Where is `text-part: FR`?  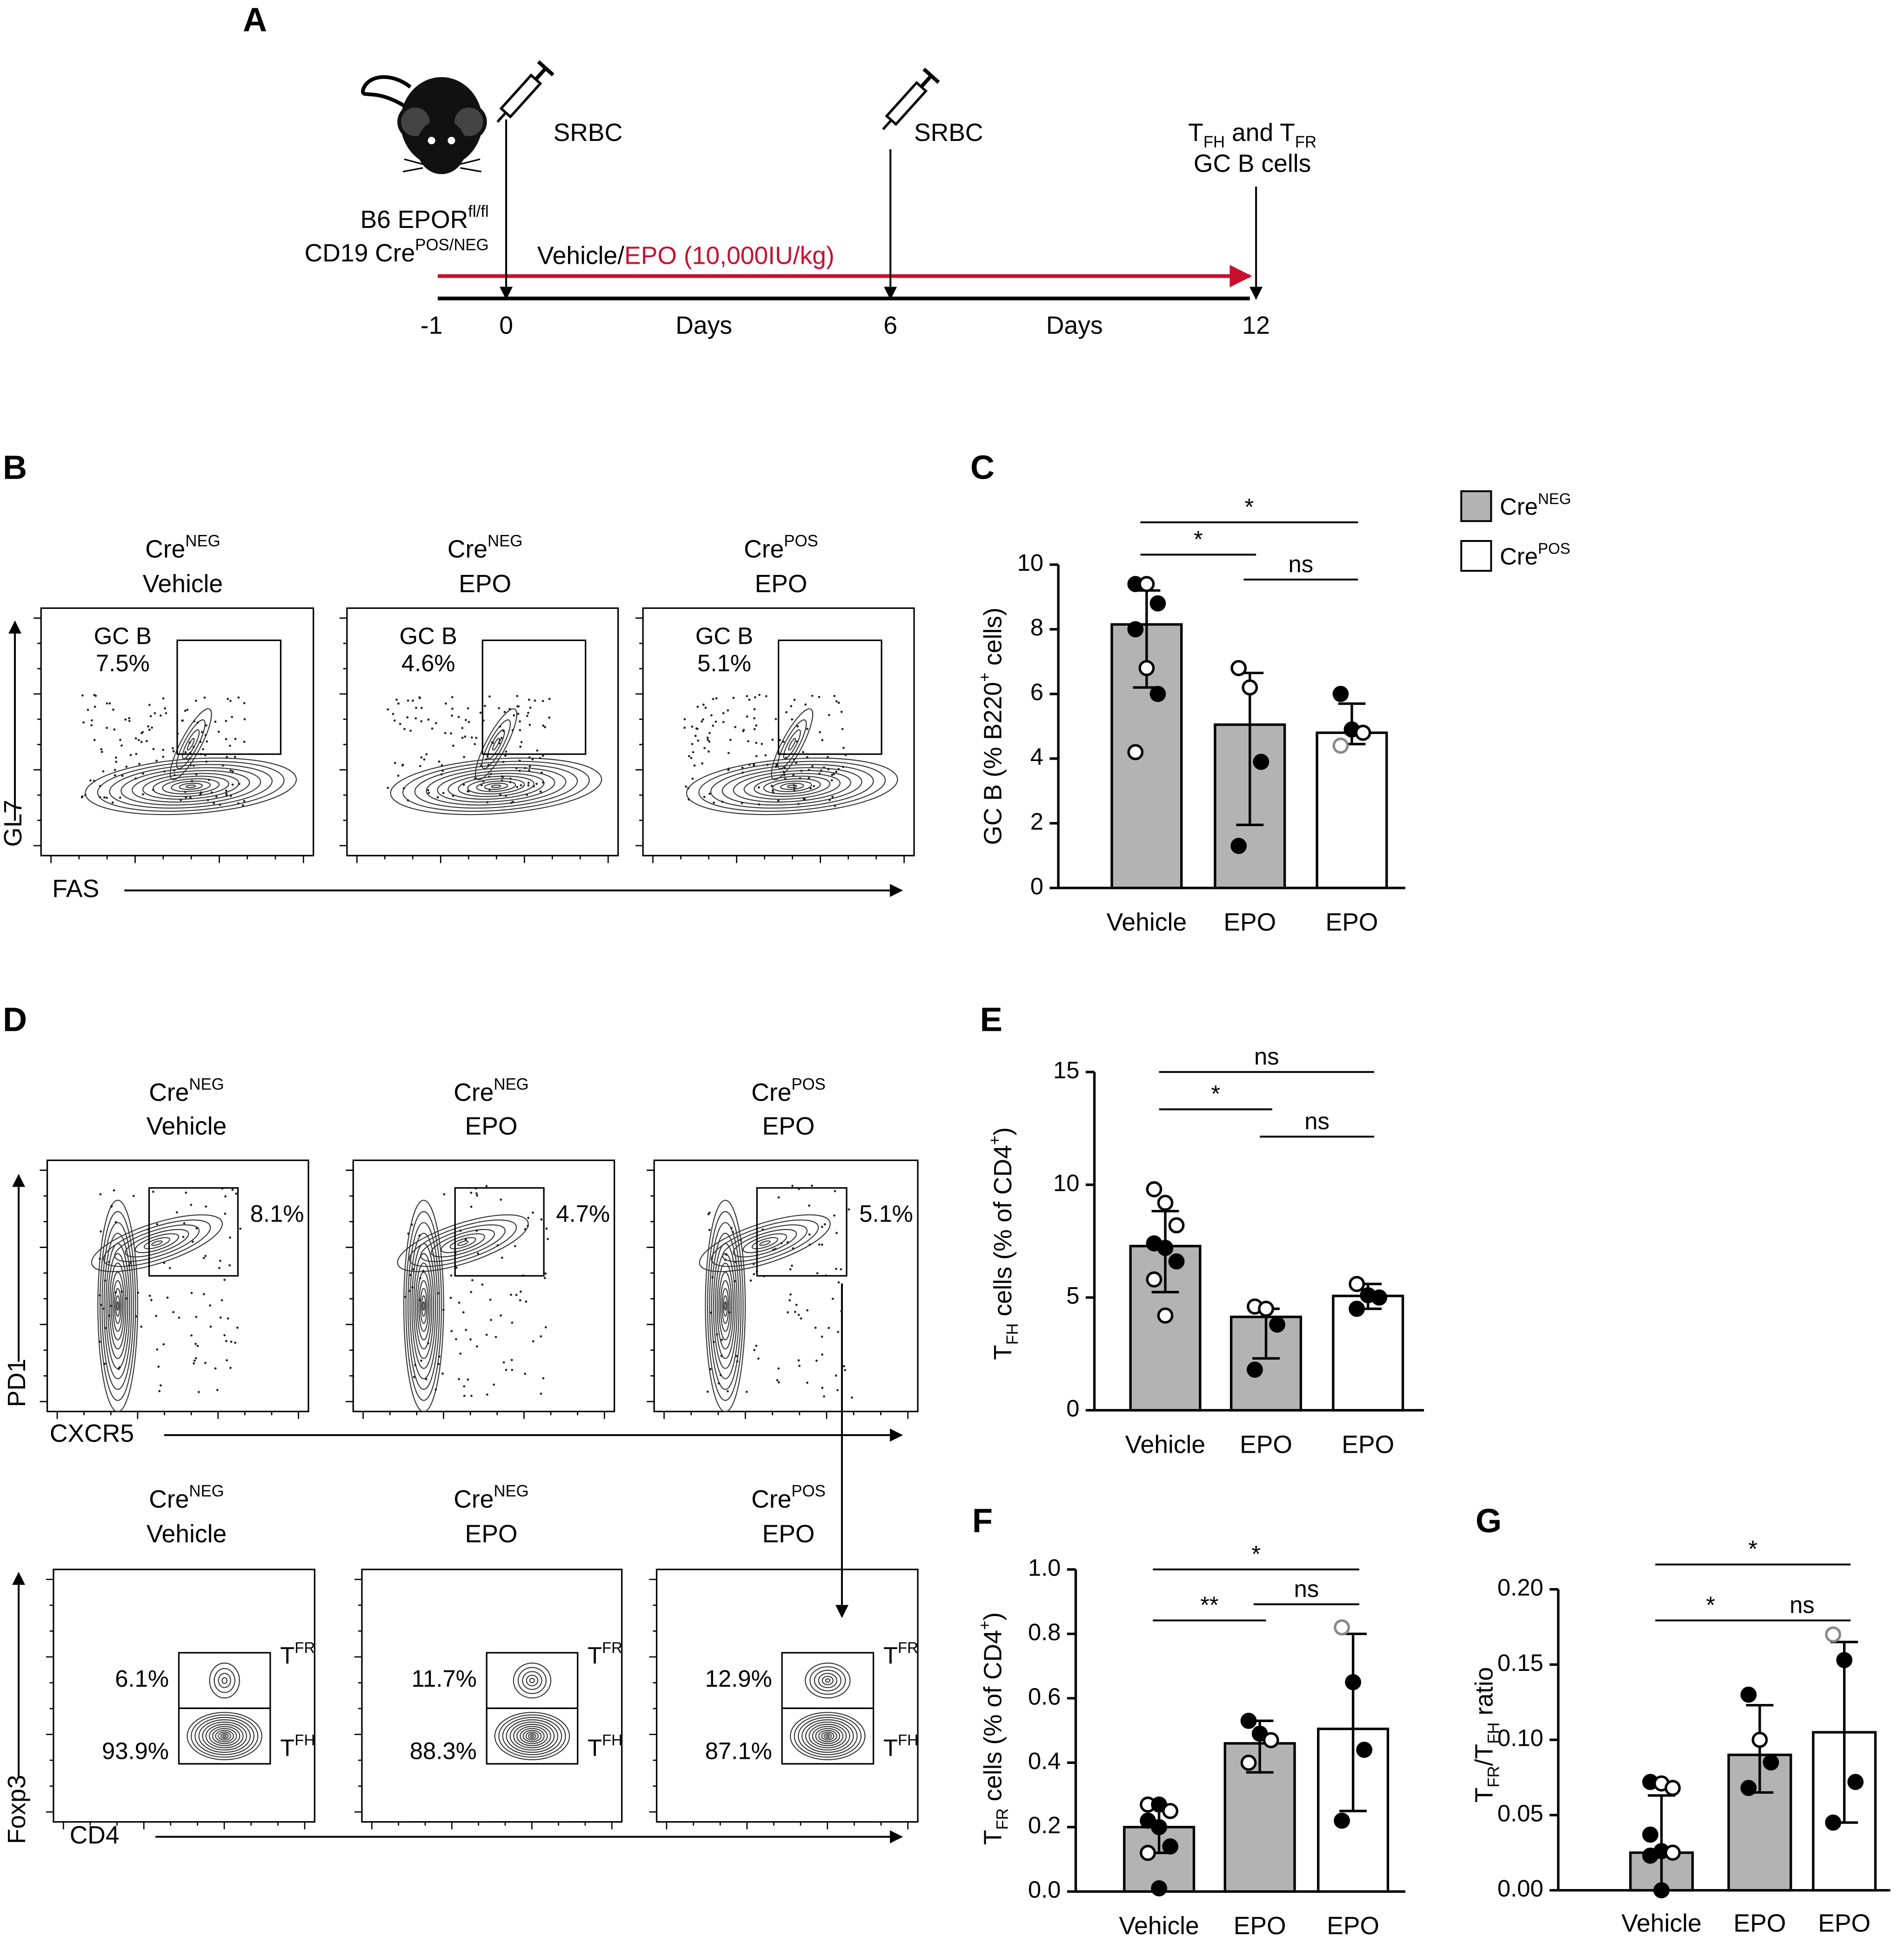
text-part: FR is located at coordinates (1494, 1776).